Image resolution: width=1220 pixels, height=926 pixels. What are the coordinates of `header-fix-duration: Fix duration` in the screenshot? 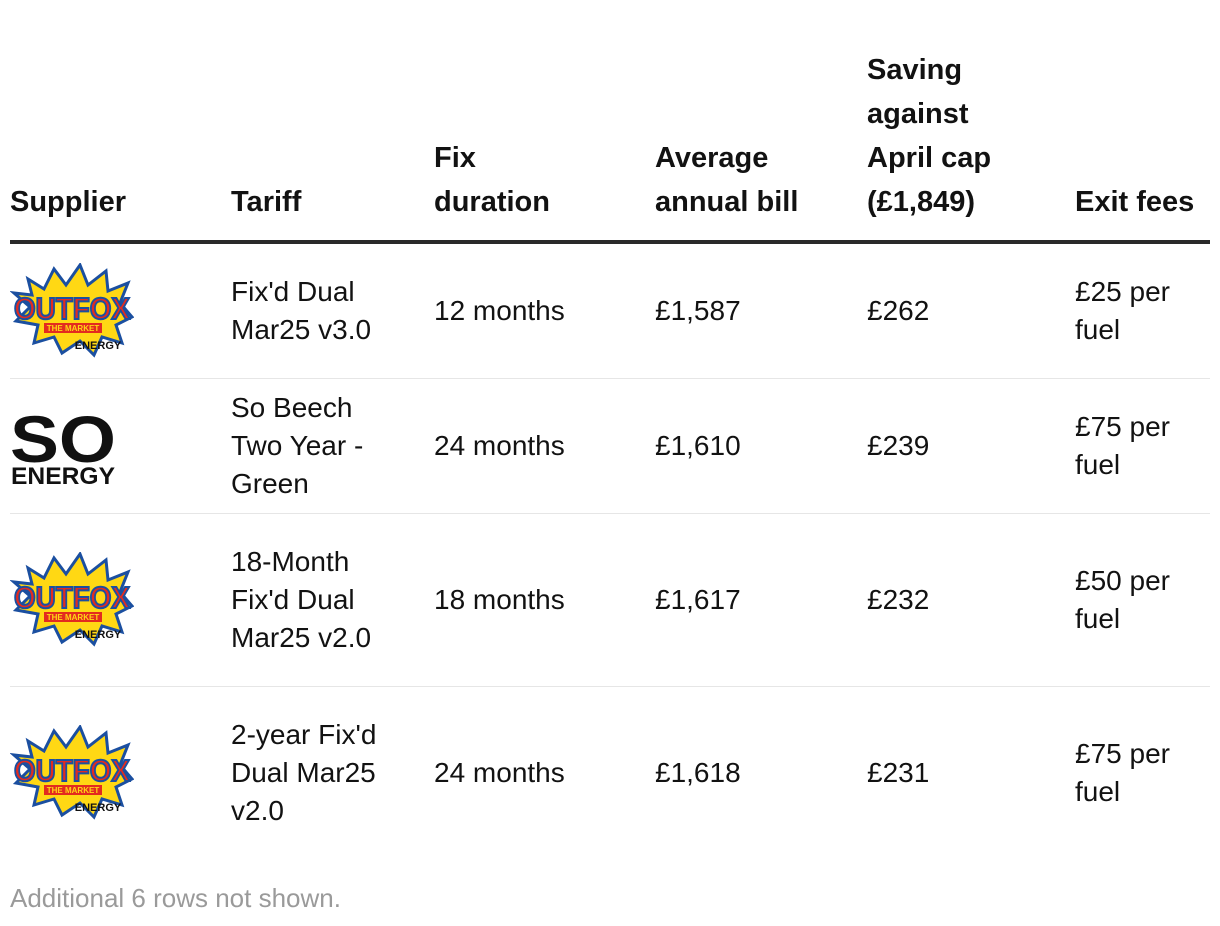 It's located at (544, 122).